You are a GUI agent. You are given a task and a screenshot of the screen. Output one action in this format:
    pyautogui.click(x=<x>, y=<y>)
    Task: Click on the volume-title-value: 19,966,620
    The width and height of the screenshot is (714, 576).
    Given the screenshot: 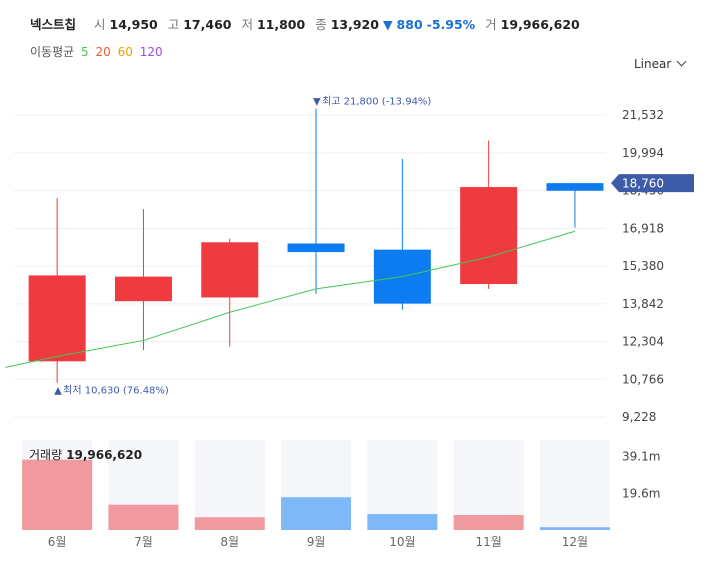 What is the action you would take?
    pyautogui.click(x=104, y=455)
    